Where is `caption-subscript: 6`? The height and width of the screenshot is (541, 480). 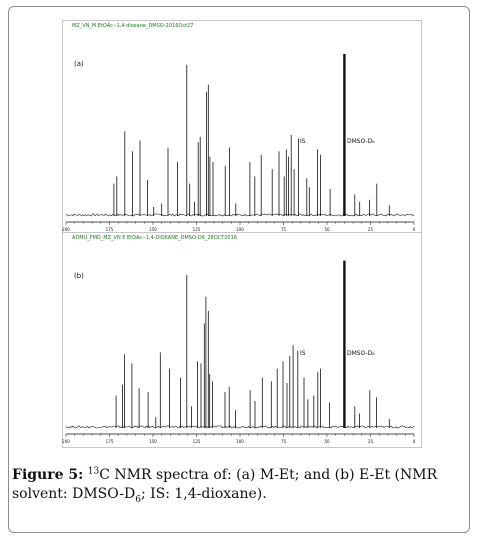
caption-subscript: 6 is located at coordinates (138, 499).